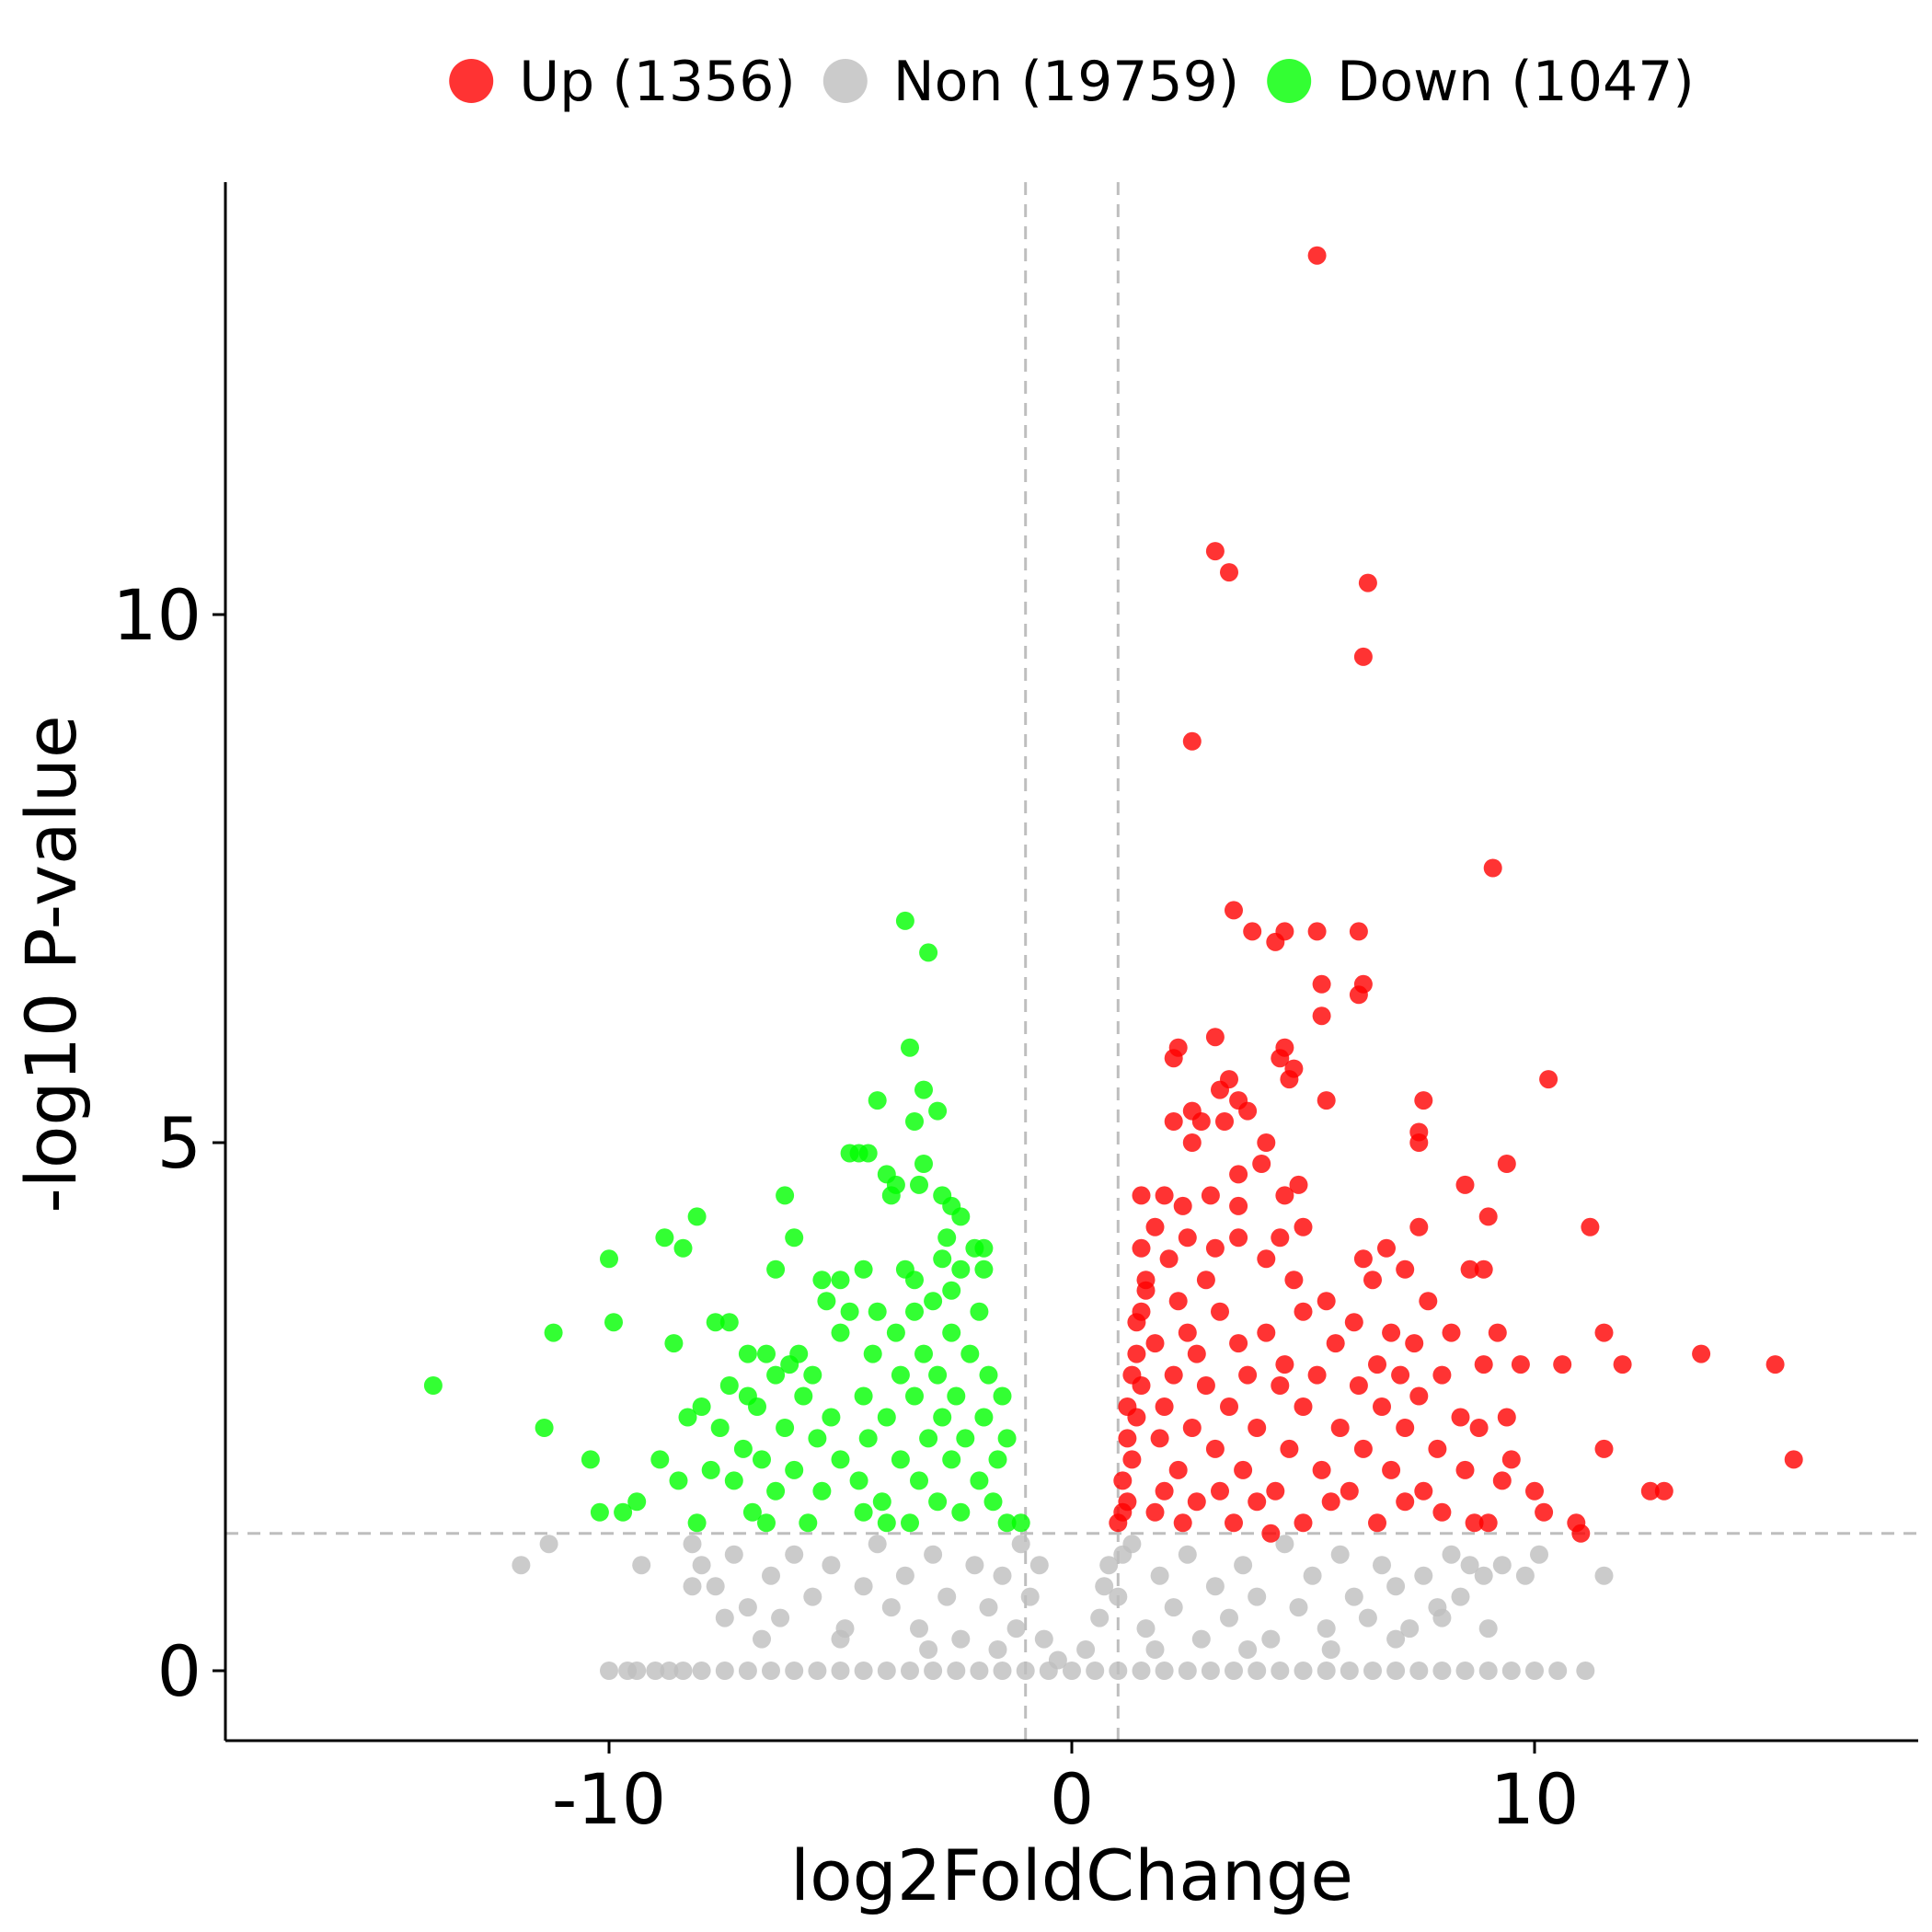 The width and height of the screenshot is (1932, 1932). Describe the element at coordinates (657, 82) in the screenshot. I see `legend-label-up: Up (1356)` at that location.